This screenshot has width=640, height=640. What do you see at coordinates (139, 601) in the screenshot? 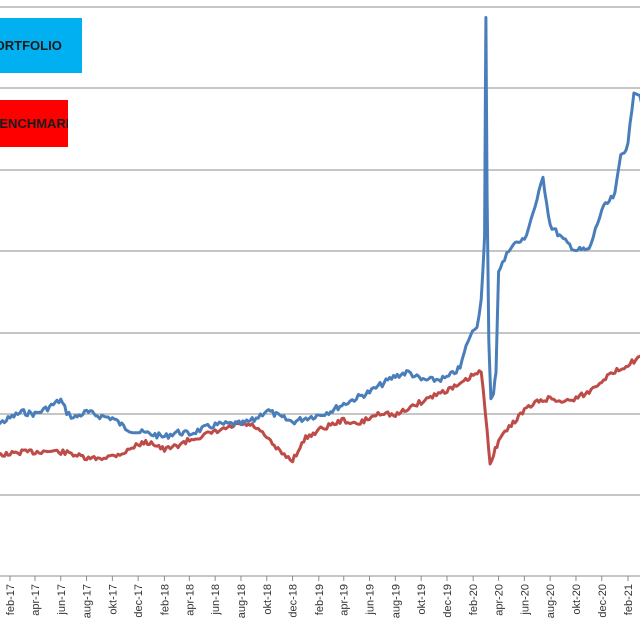
I see `x-tick-label: dec-17` at bounding box center [139, 601].